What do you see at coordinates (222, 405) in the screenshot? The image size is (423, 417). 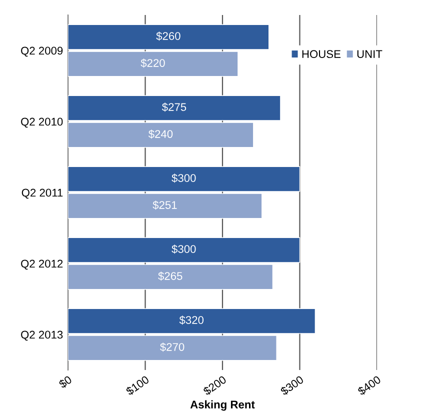 I see `x-axis-title: Asking Rent` at bounding box center [222, 405].